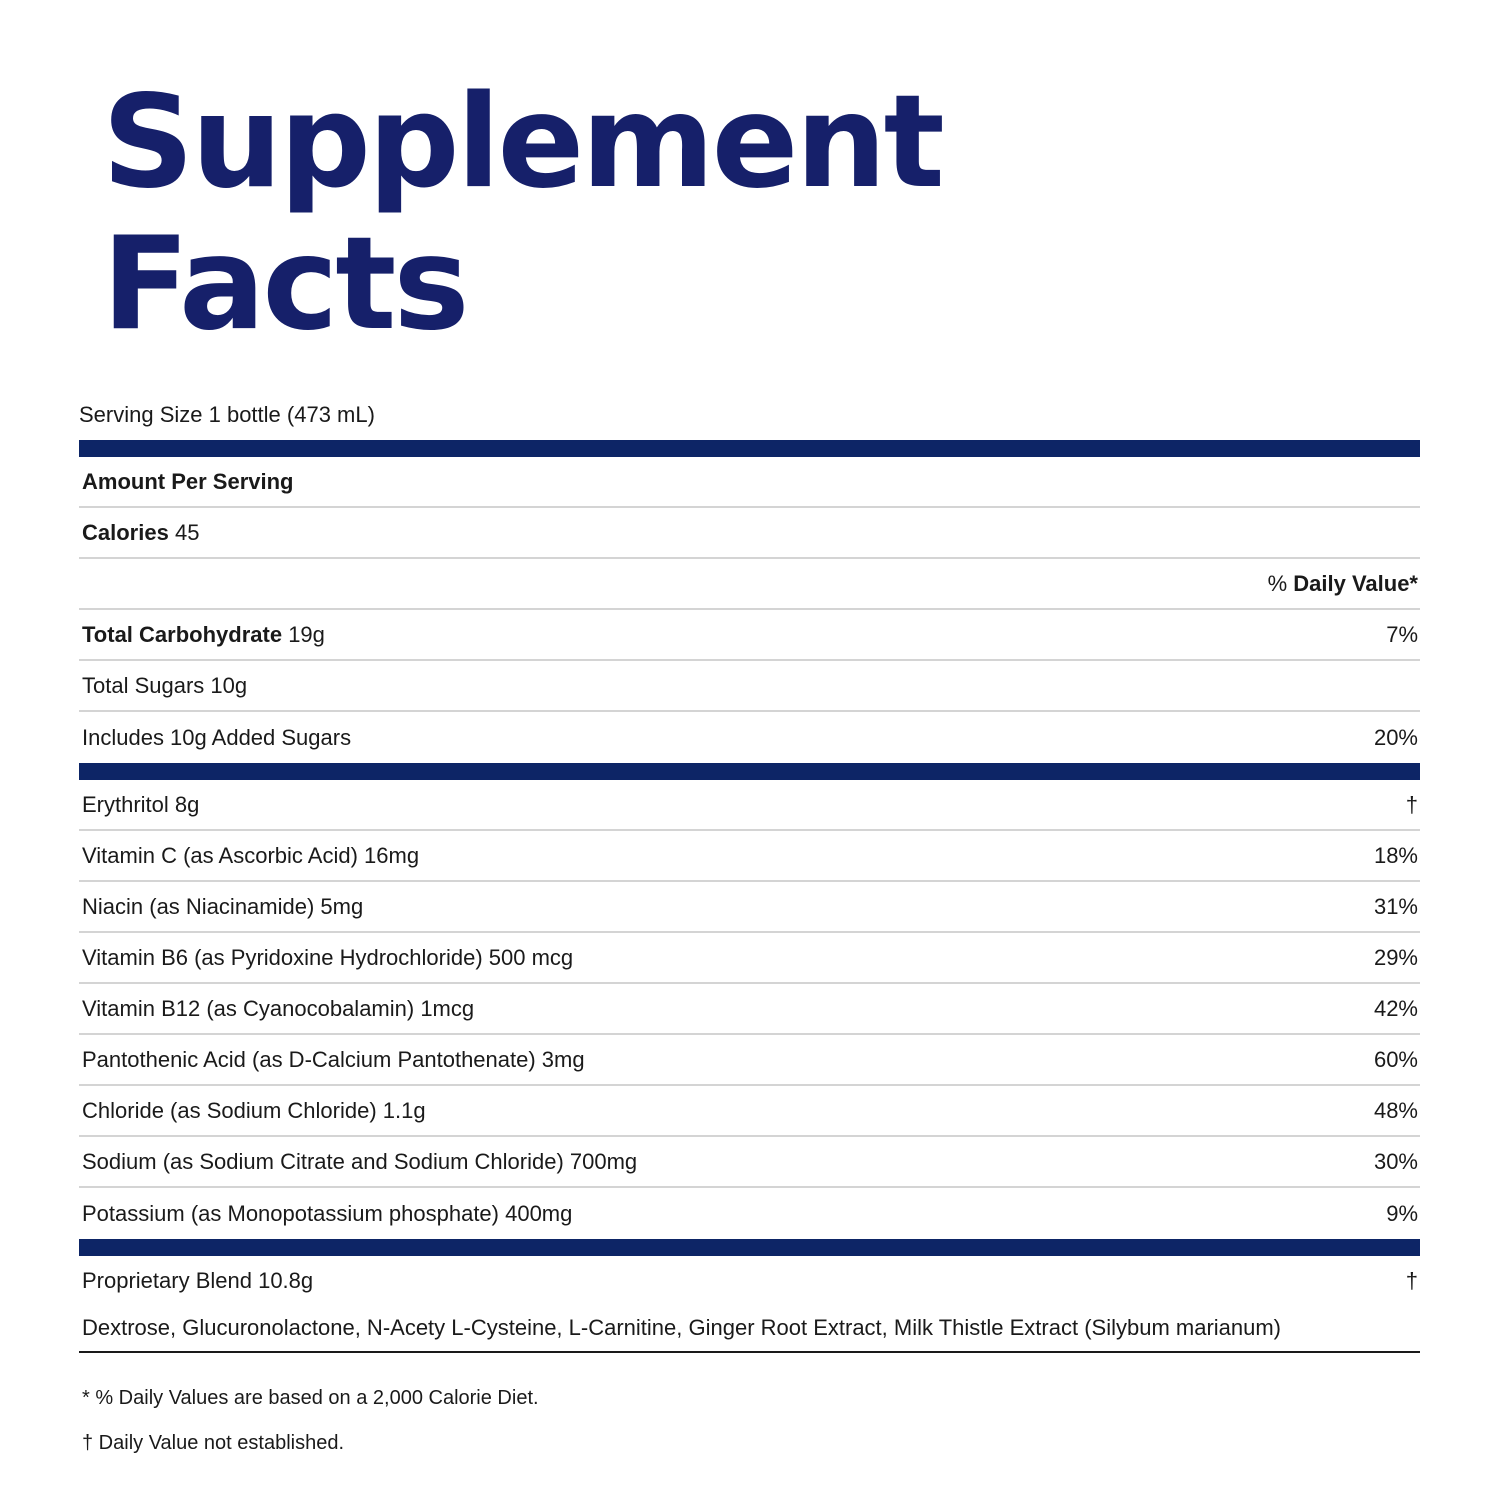 Image resolution: width=1500 pixels, height=1500 pixels. What do you see at coordinates (141, 804) in the screenshot?
I see `nutrient-label: Erythritol 8g` at bounding box center [141, 804].